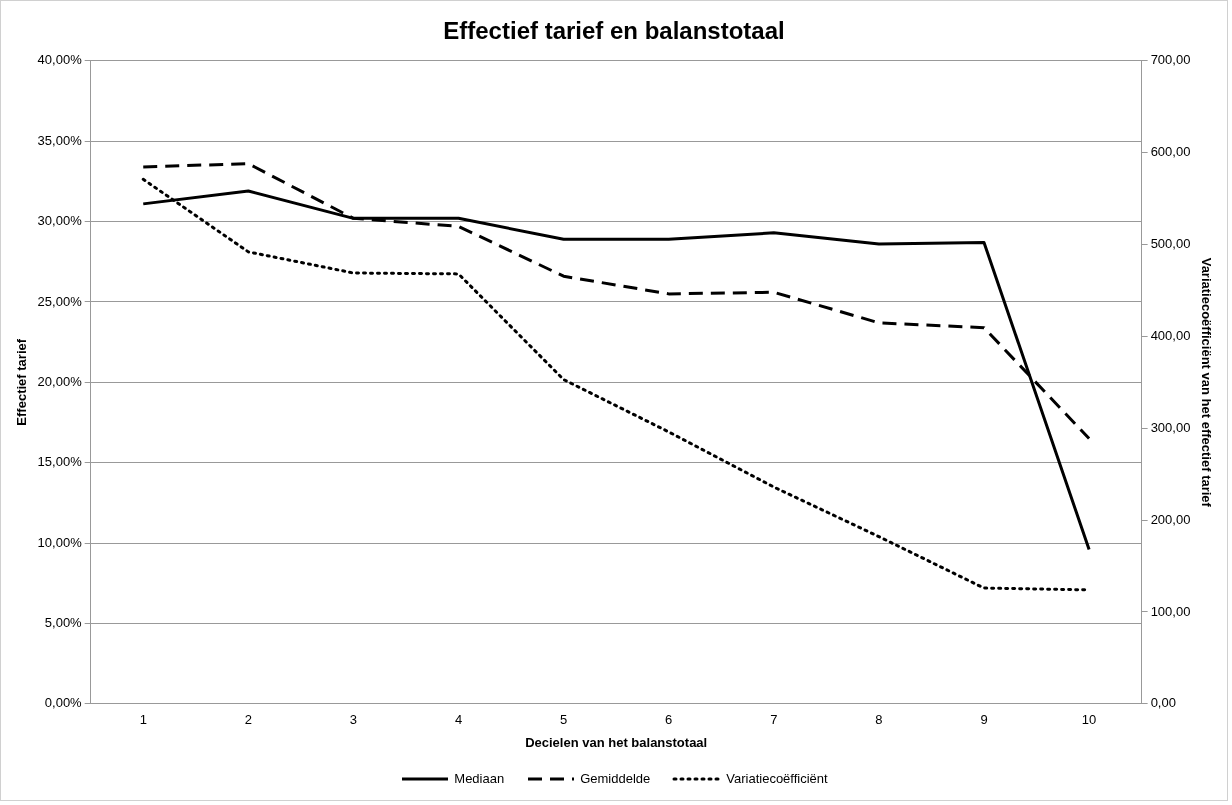  What do you see at coordinates (1170, 60) in the screenshot?
I see `y2-tick-label: 700,00` at bounding box center [1170, 60].